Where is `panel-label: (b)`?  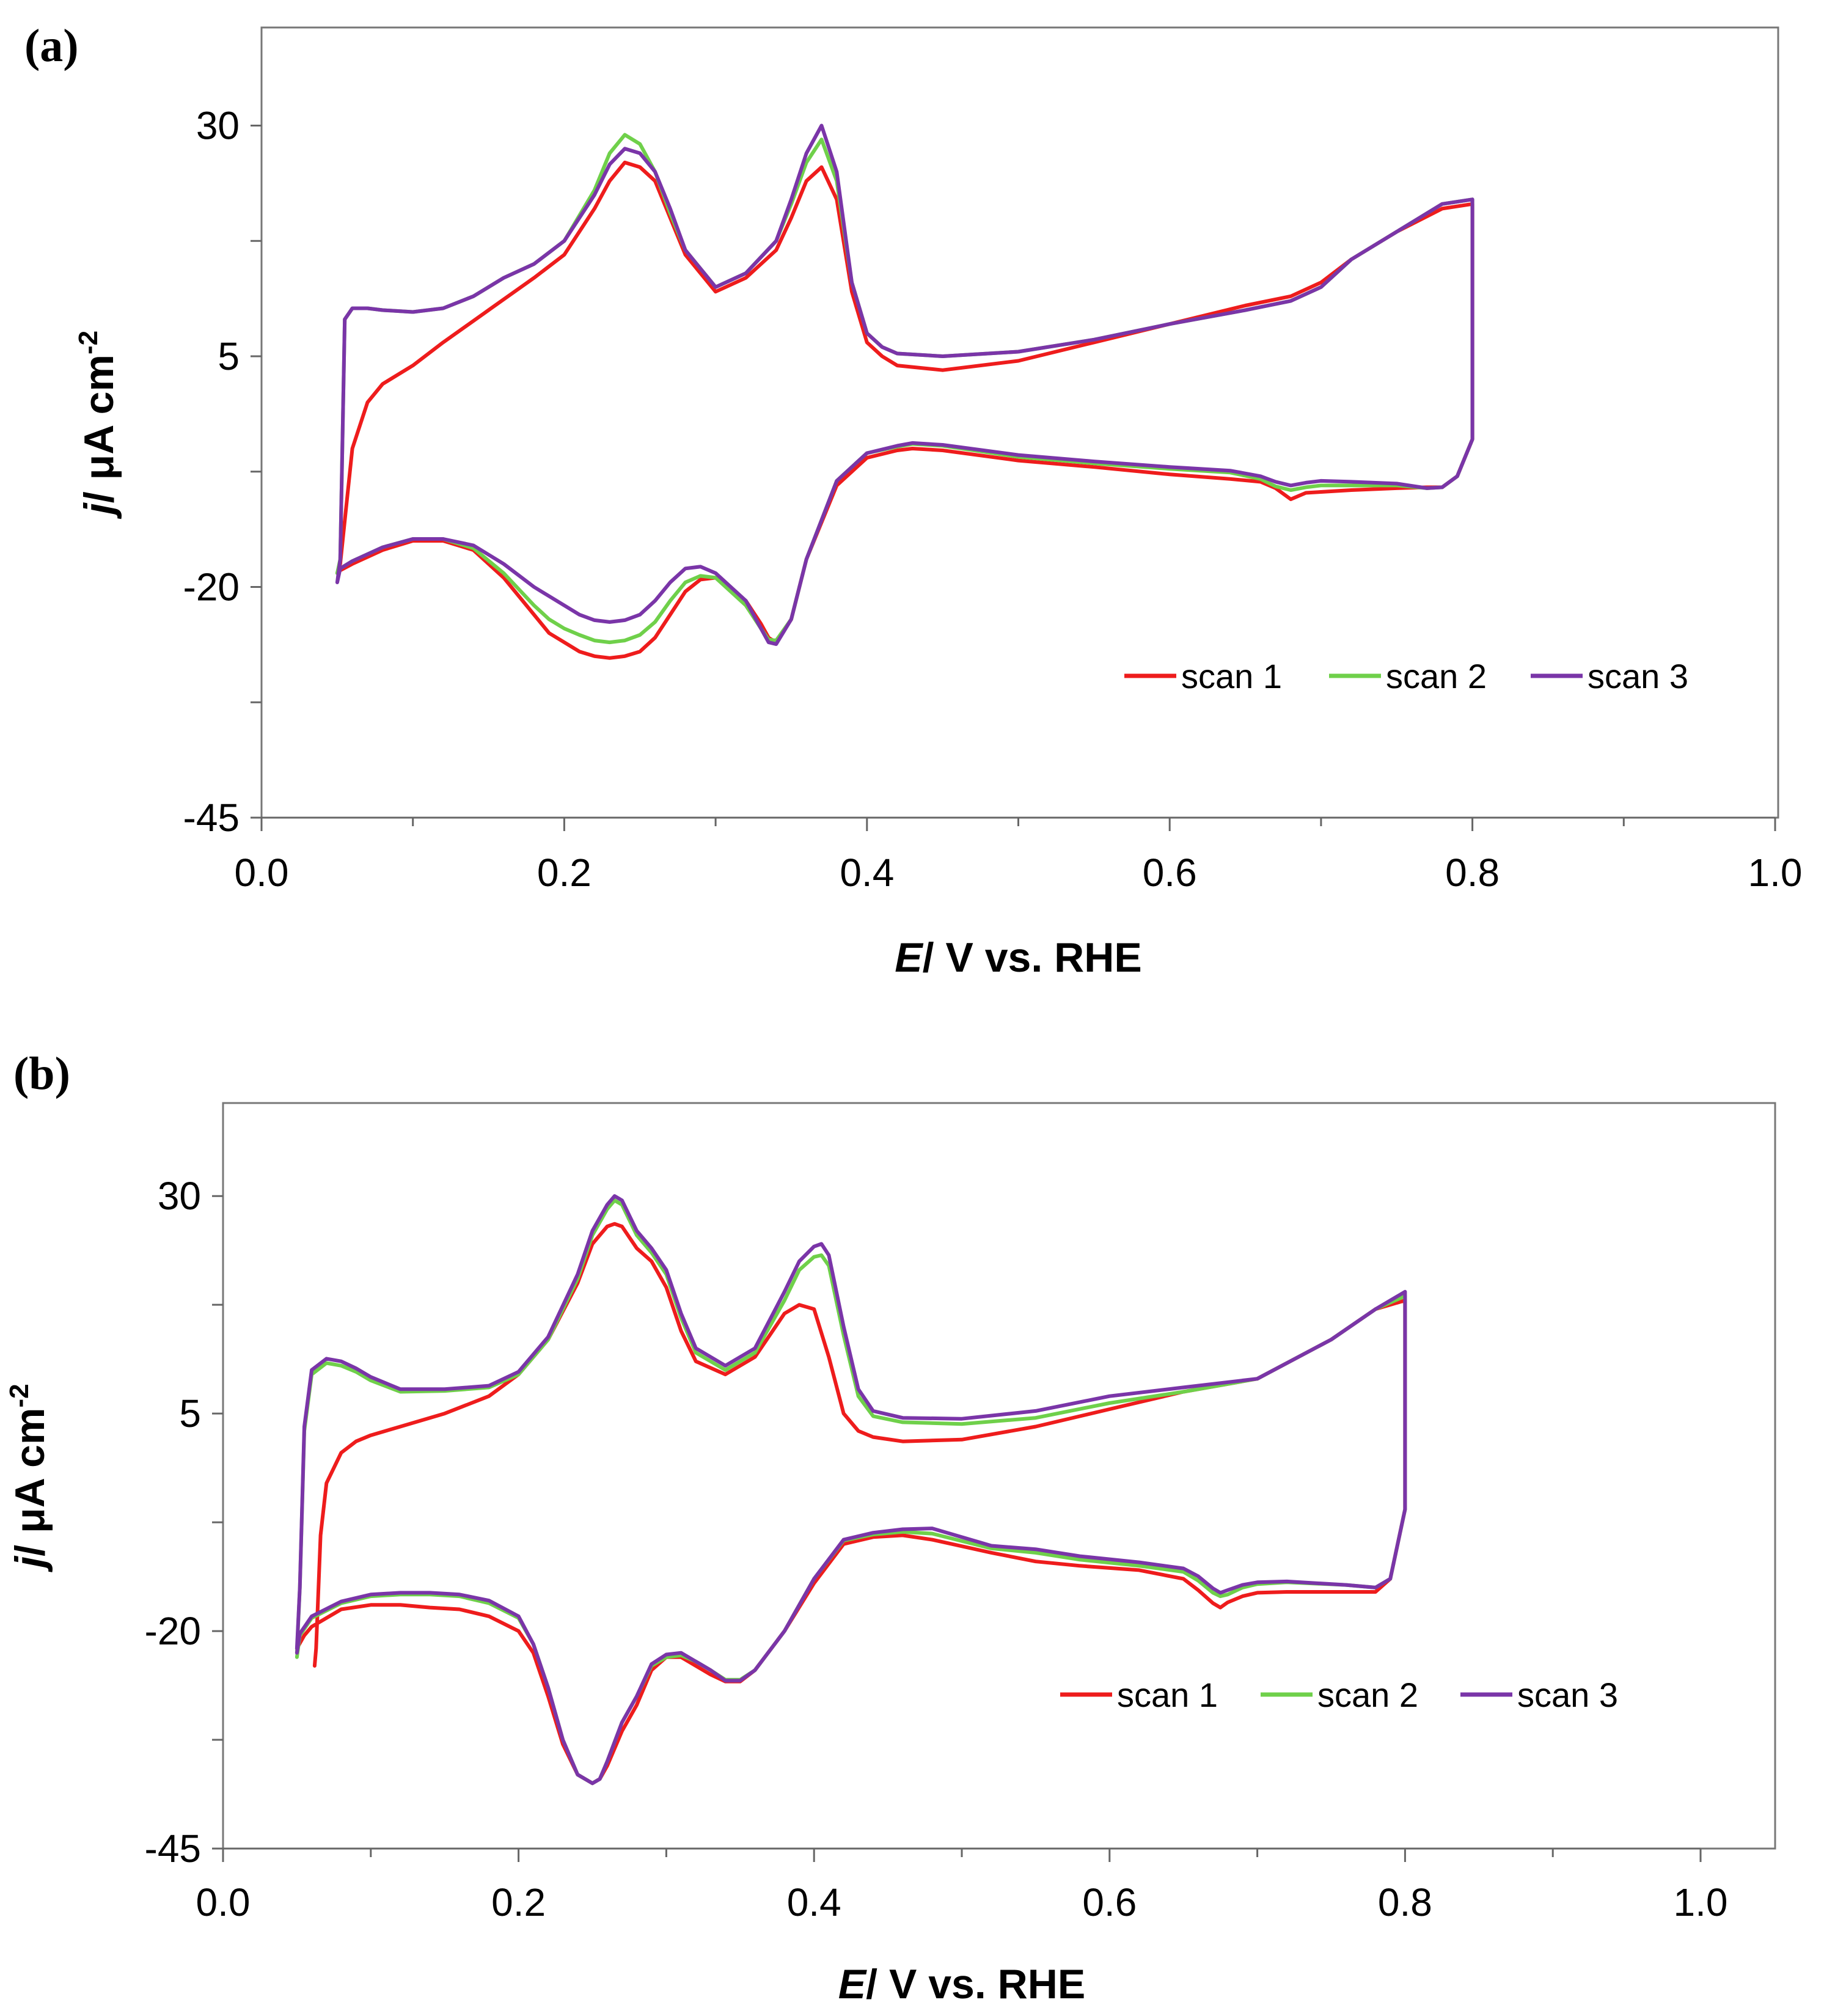 panel-label: (b) is located at coordinates (42, 1073).